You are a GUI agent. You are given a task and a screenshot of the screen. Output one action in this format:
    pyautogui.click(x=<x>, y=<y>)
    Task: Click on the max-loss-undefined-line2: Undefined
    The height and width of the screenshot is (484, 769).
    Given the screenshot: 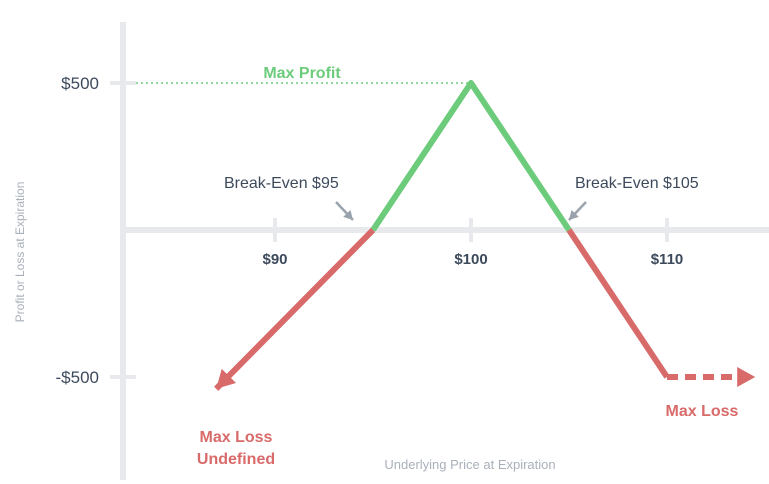 What is the action you would take?
    pyautogui.click(x=236, y=459)
    